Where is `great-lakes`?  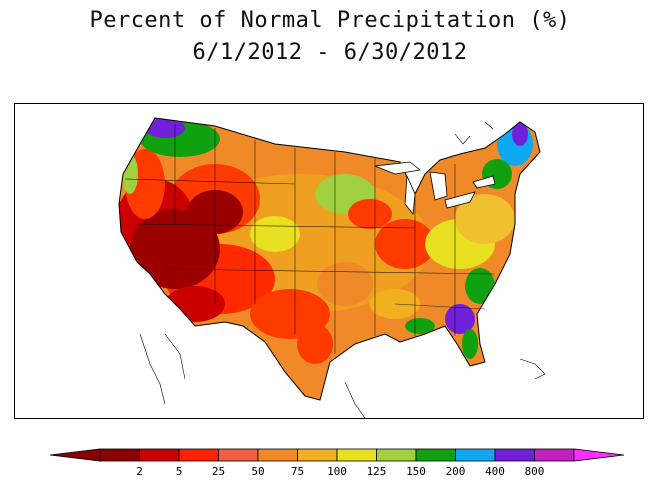 great-lakes is located at coordinates (435, 188).